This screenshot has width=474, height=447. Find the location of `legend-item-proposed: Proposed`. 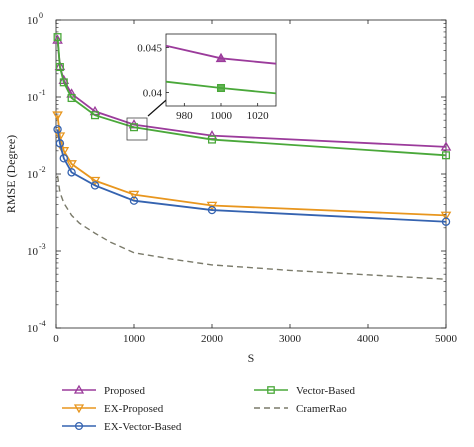

legend-item-proposed: Proposed is located at coordinates (103, 390).